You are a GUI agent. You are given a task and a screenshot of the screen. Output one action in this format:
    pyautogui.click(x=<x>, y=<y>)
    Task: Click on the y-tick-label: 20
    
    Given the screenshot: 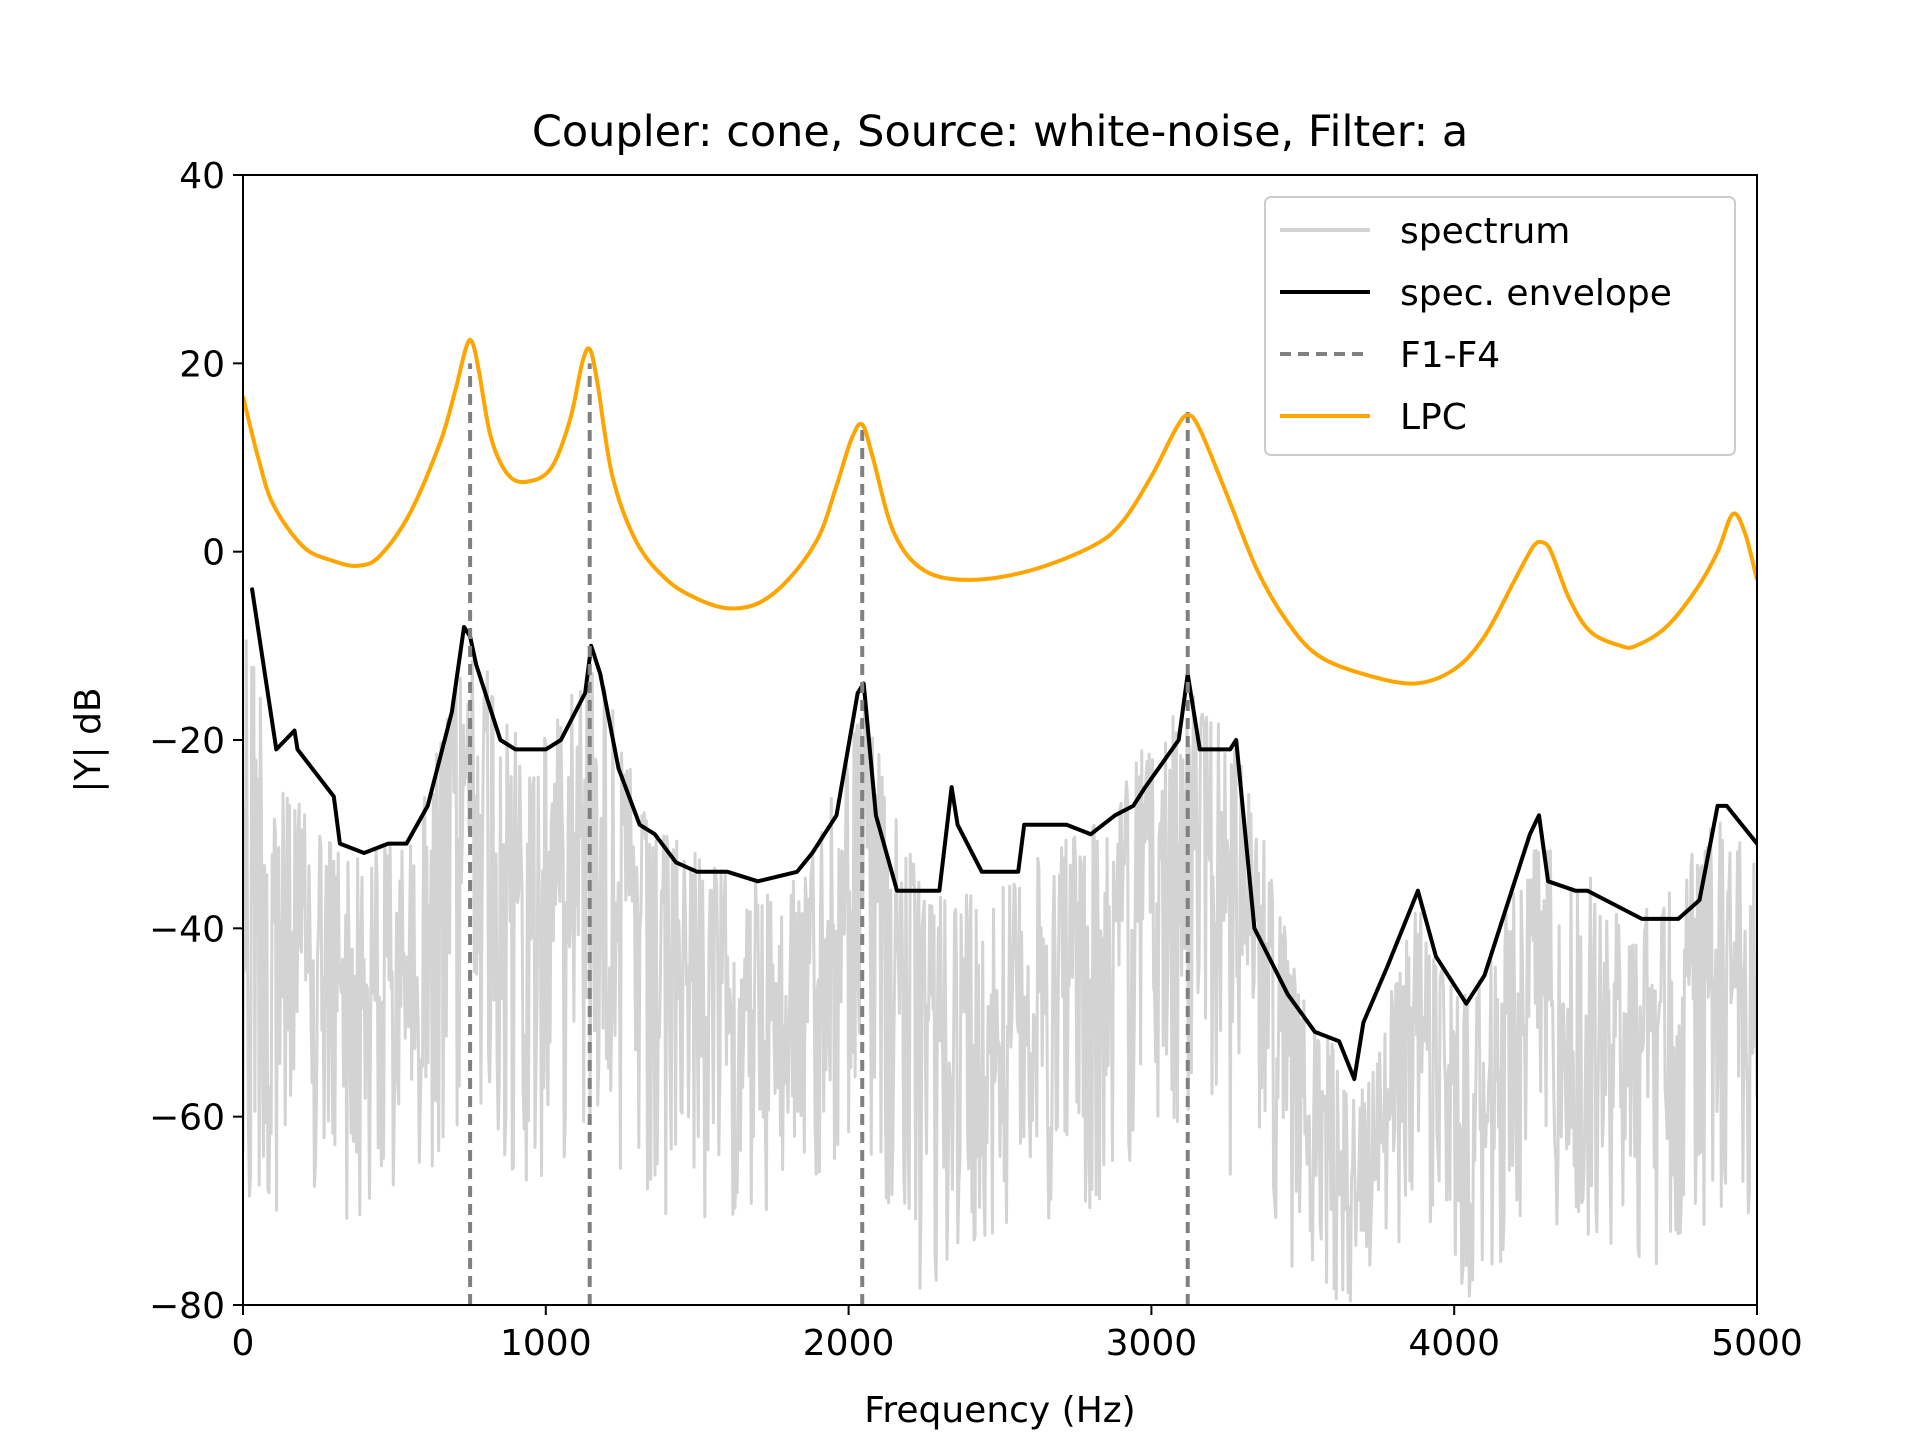 What is the action you would take?
    pyautogui.click(x=202, y=364)
    